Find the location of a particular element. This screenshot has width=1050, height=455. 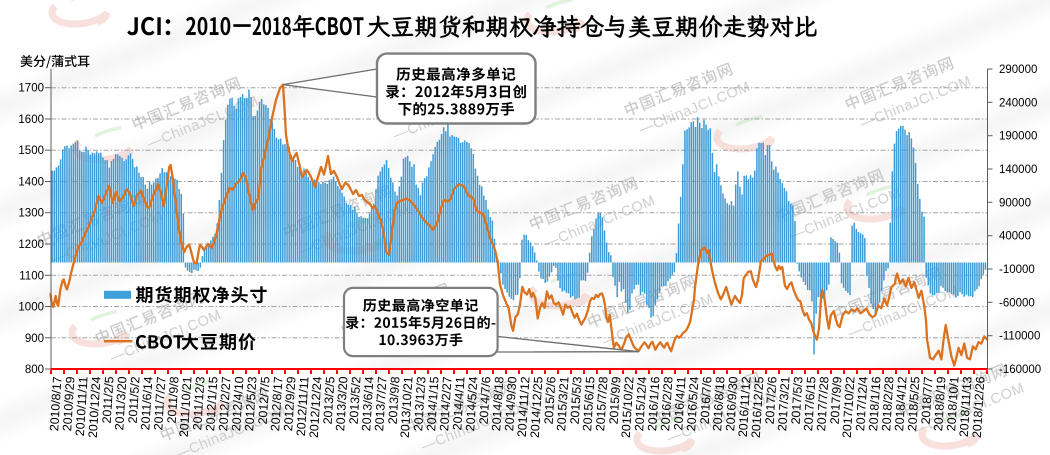

svg-text: 2010/12/24 is located at coordinates (95, 407).